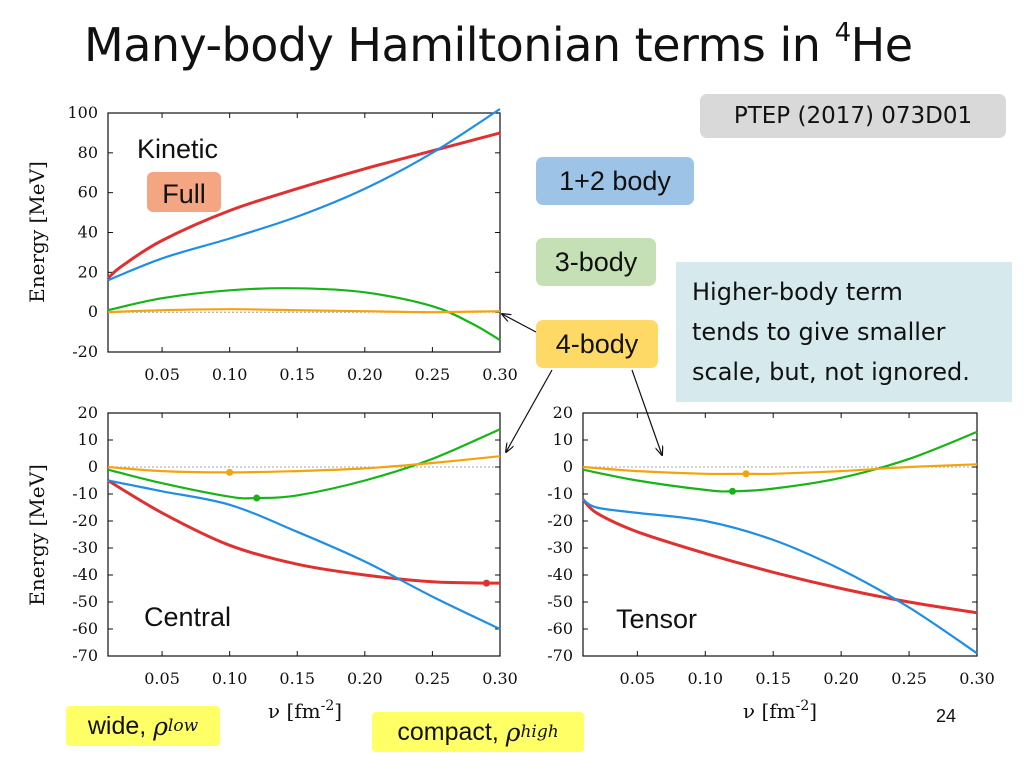  I want to click on note-line: scale, but, not ignored., so click(831, 372).